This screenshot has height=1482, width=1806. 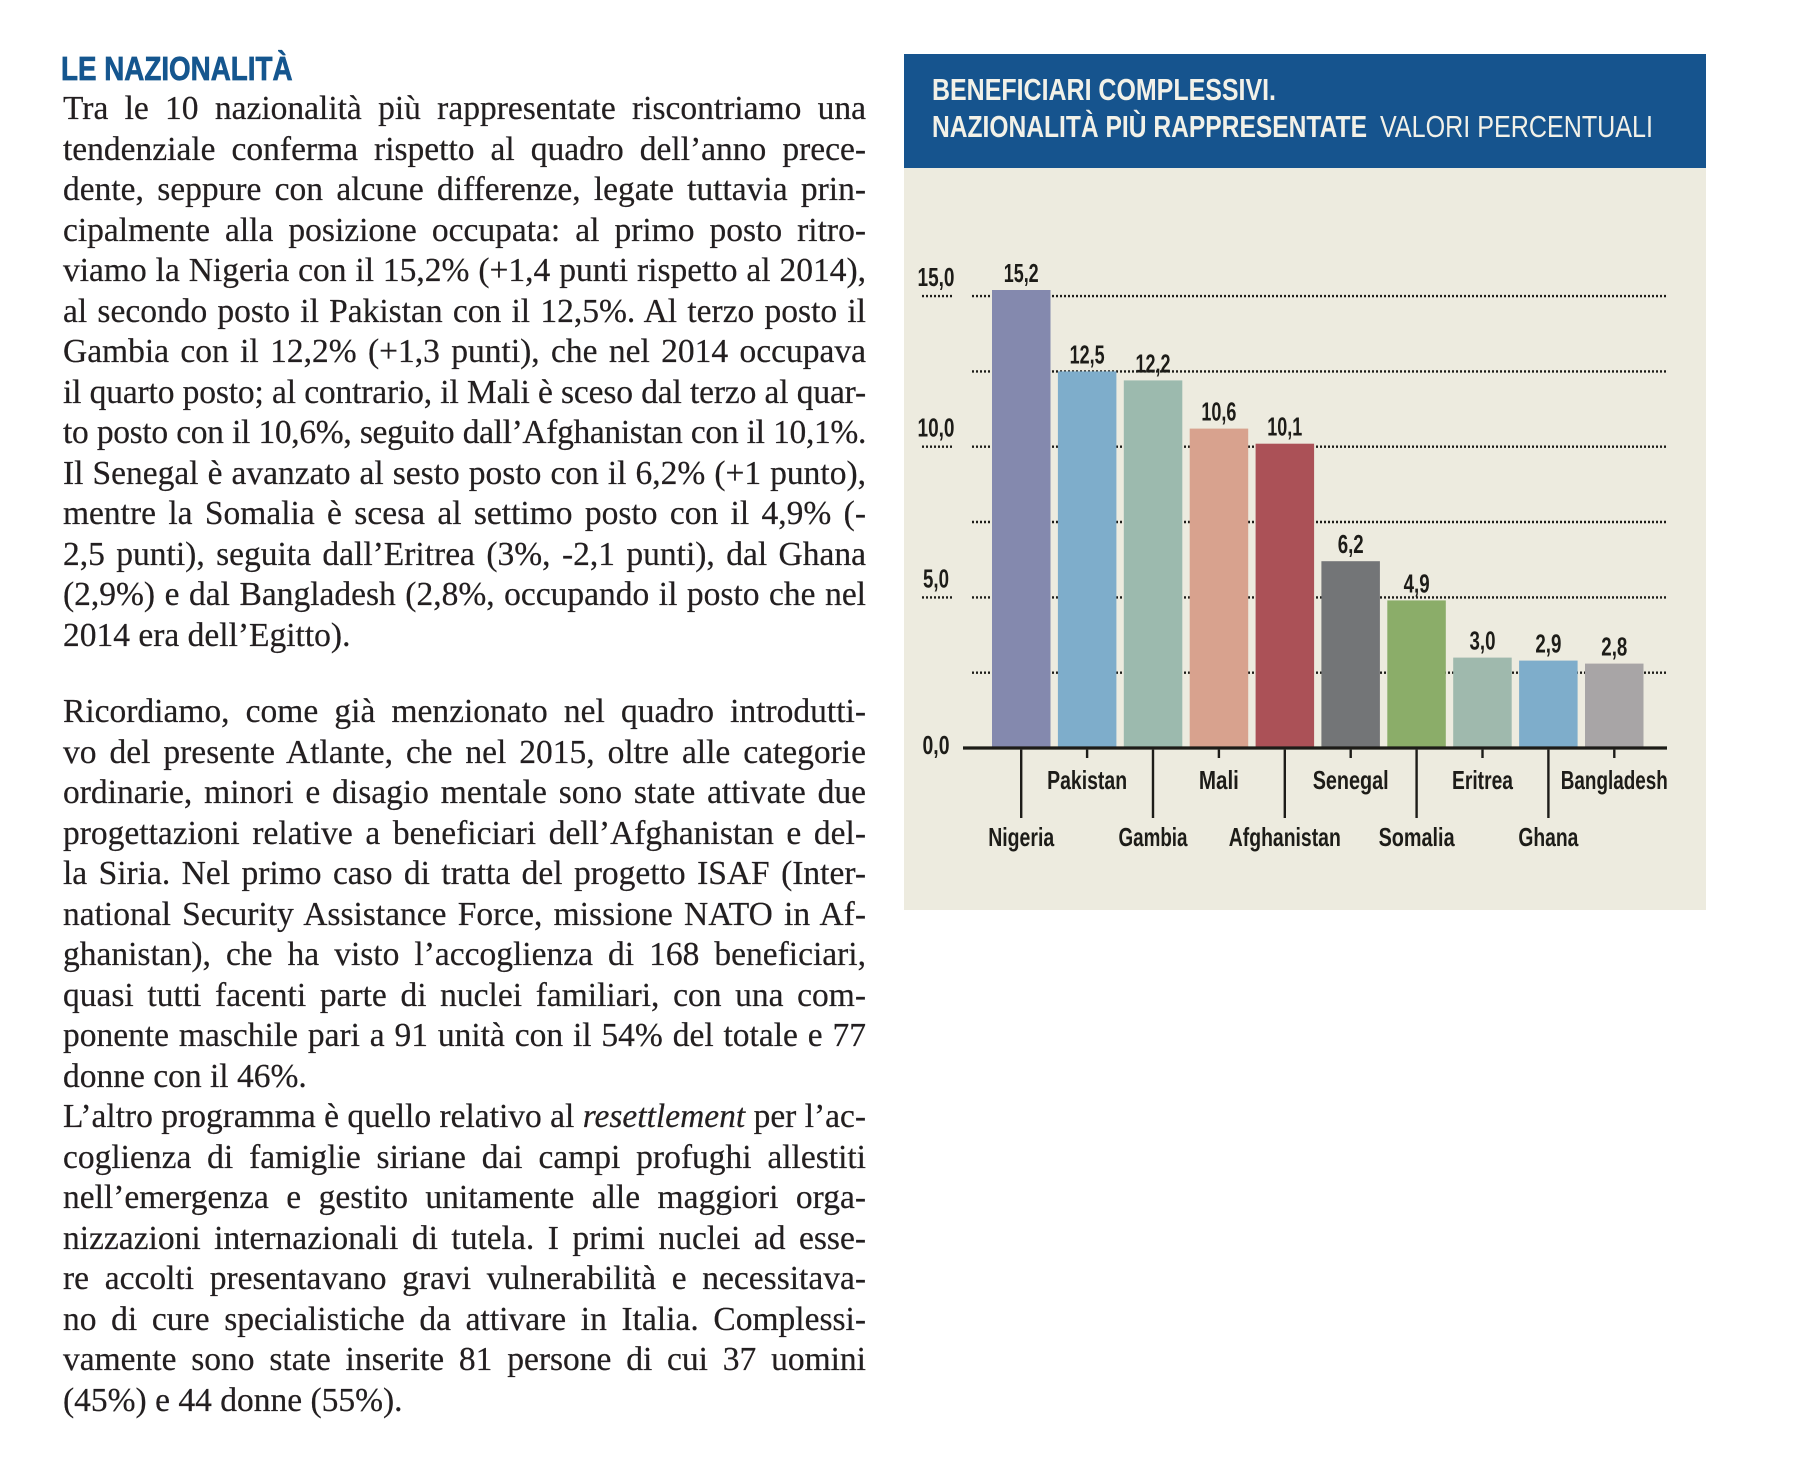 I want to click on svg-text: 2,8, so click(x=1614, y=647).